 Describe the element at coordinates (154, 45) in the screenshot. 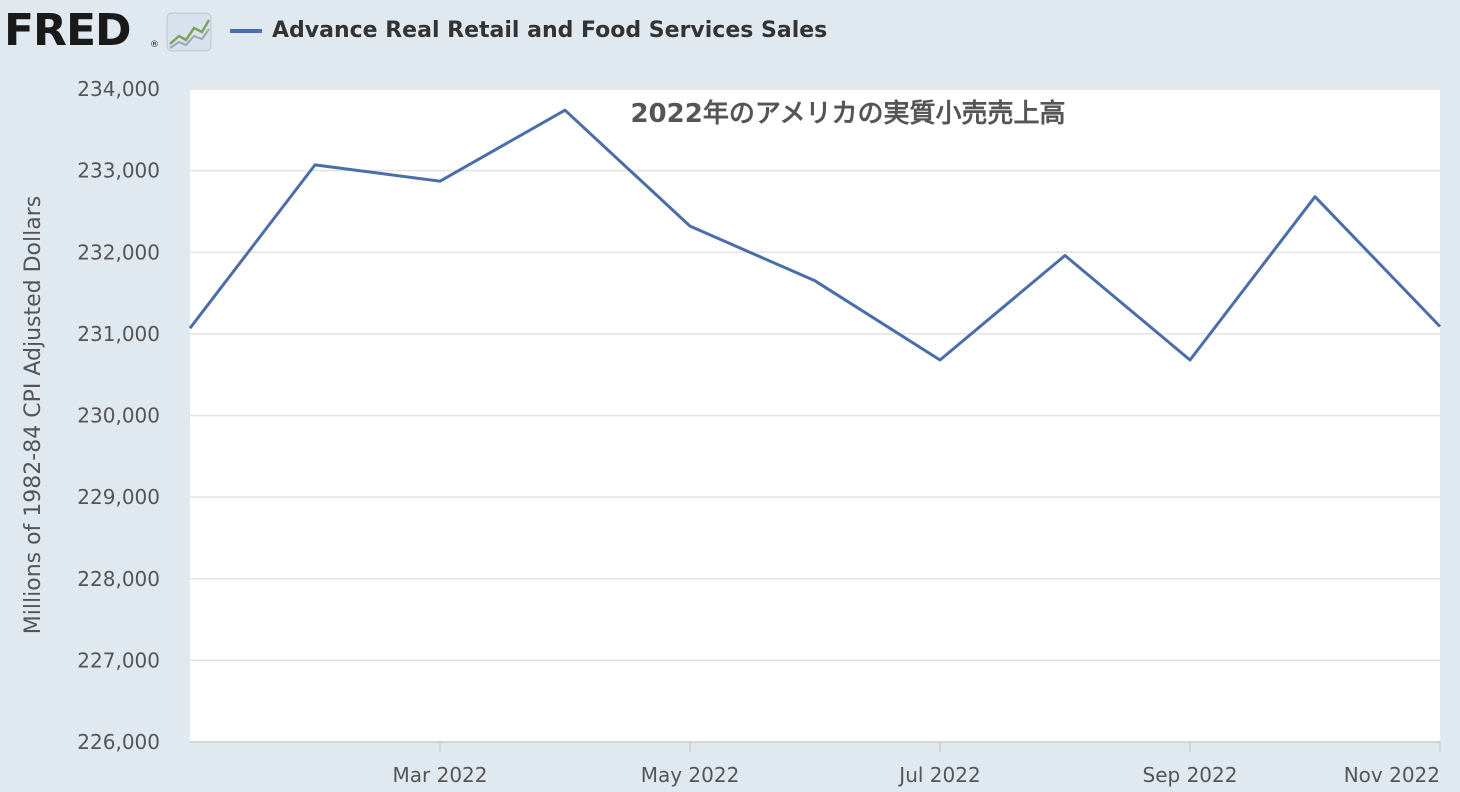

I see `registered-mark: ®` at that location.